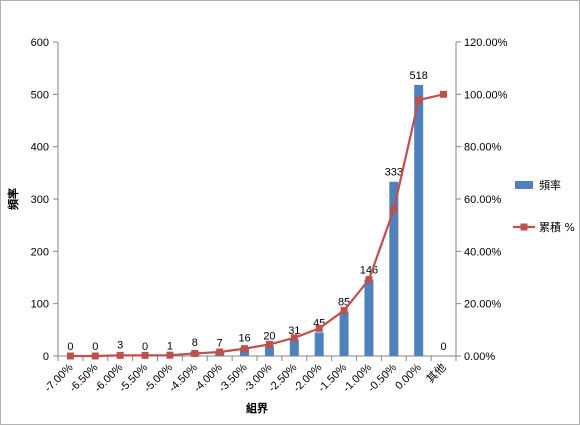 This screenshot has height=426, width=580. What do you see at coordinates (40, 200) in the screenshot?
I see `left-tick-label: 300` at bounding box center [40, 200].